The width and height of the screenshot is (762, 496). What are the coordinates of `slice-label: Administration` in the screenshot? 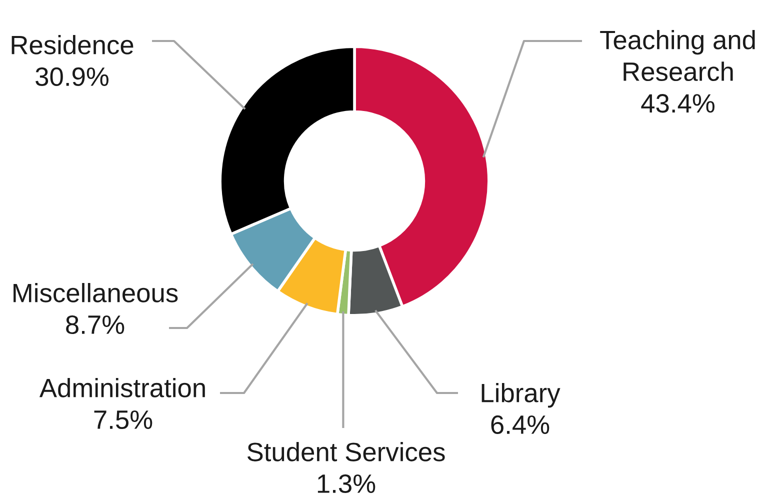 It's located at (122, 388).